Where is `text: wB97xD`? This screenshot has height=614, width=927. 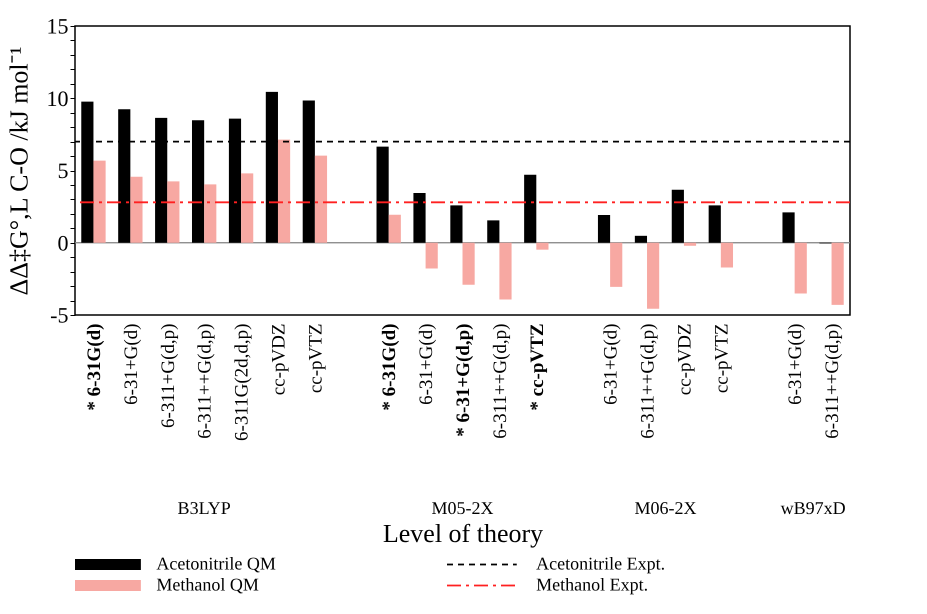
text: wB97xD is located at coordinates (813, 508).